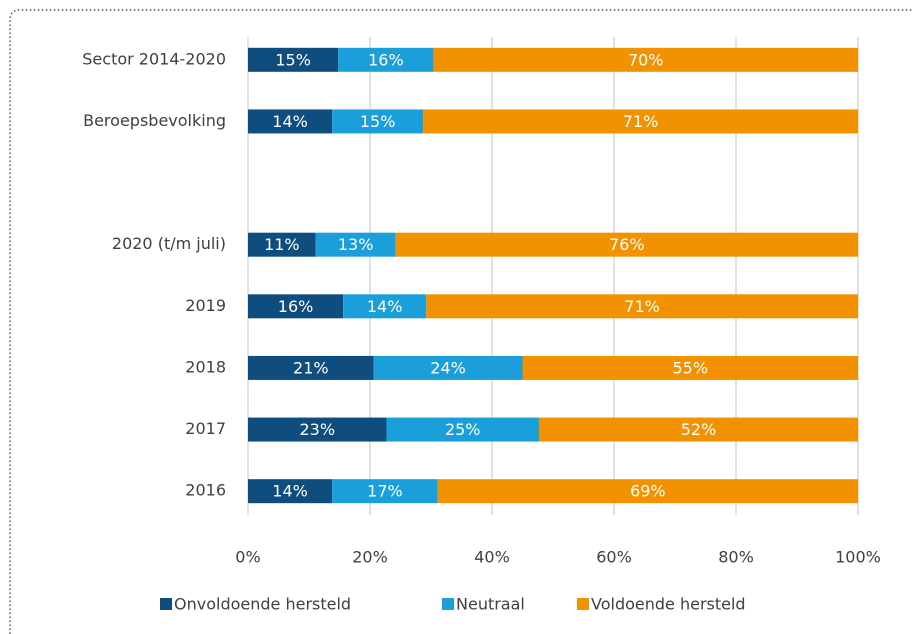 The height and width of the screenshot is (634, 913). I want to click on value-label: 52%, so click(699, 429).